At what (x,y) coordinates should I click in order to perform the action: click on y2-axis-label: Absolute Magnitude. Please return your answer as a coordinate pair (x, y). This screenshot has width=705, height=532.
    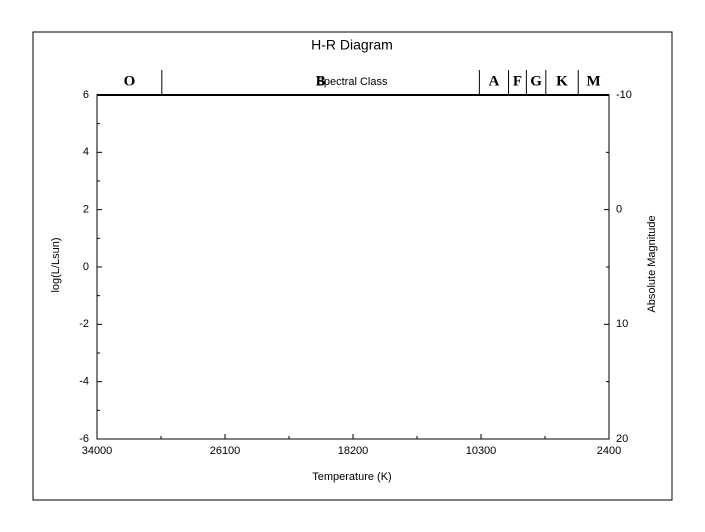
    Looking at the image, I should click on (652, 263).